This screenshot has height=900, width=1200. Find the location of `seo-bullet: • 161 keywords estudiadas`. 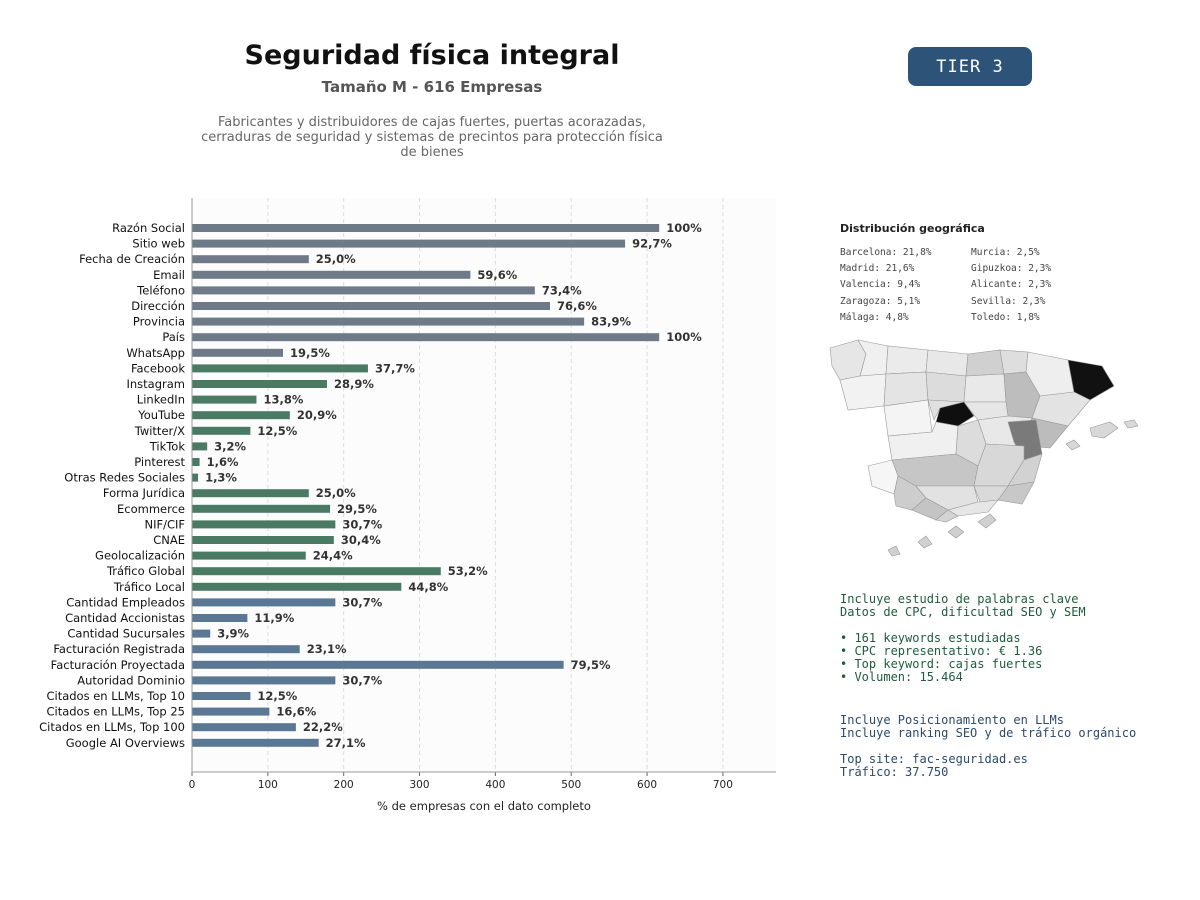

seo-bullet: • 161 keywords estudiadas is located at coordinates (930, 638).